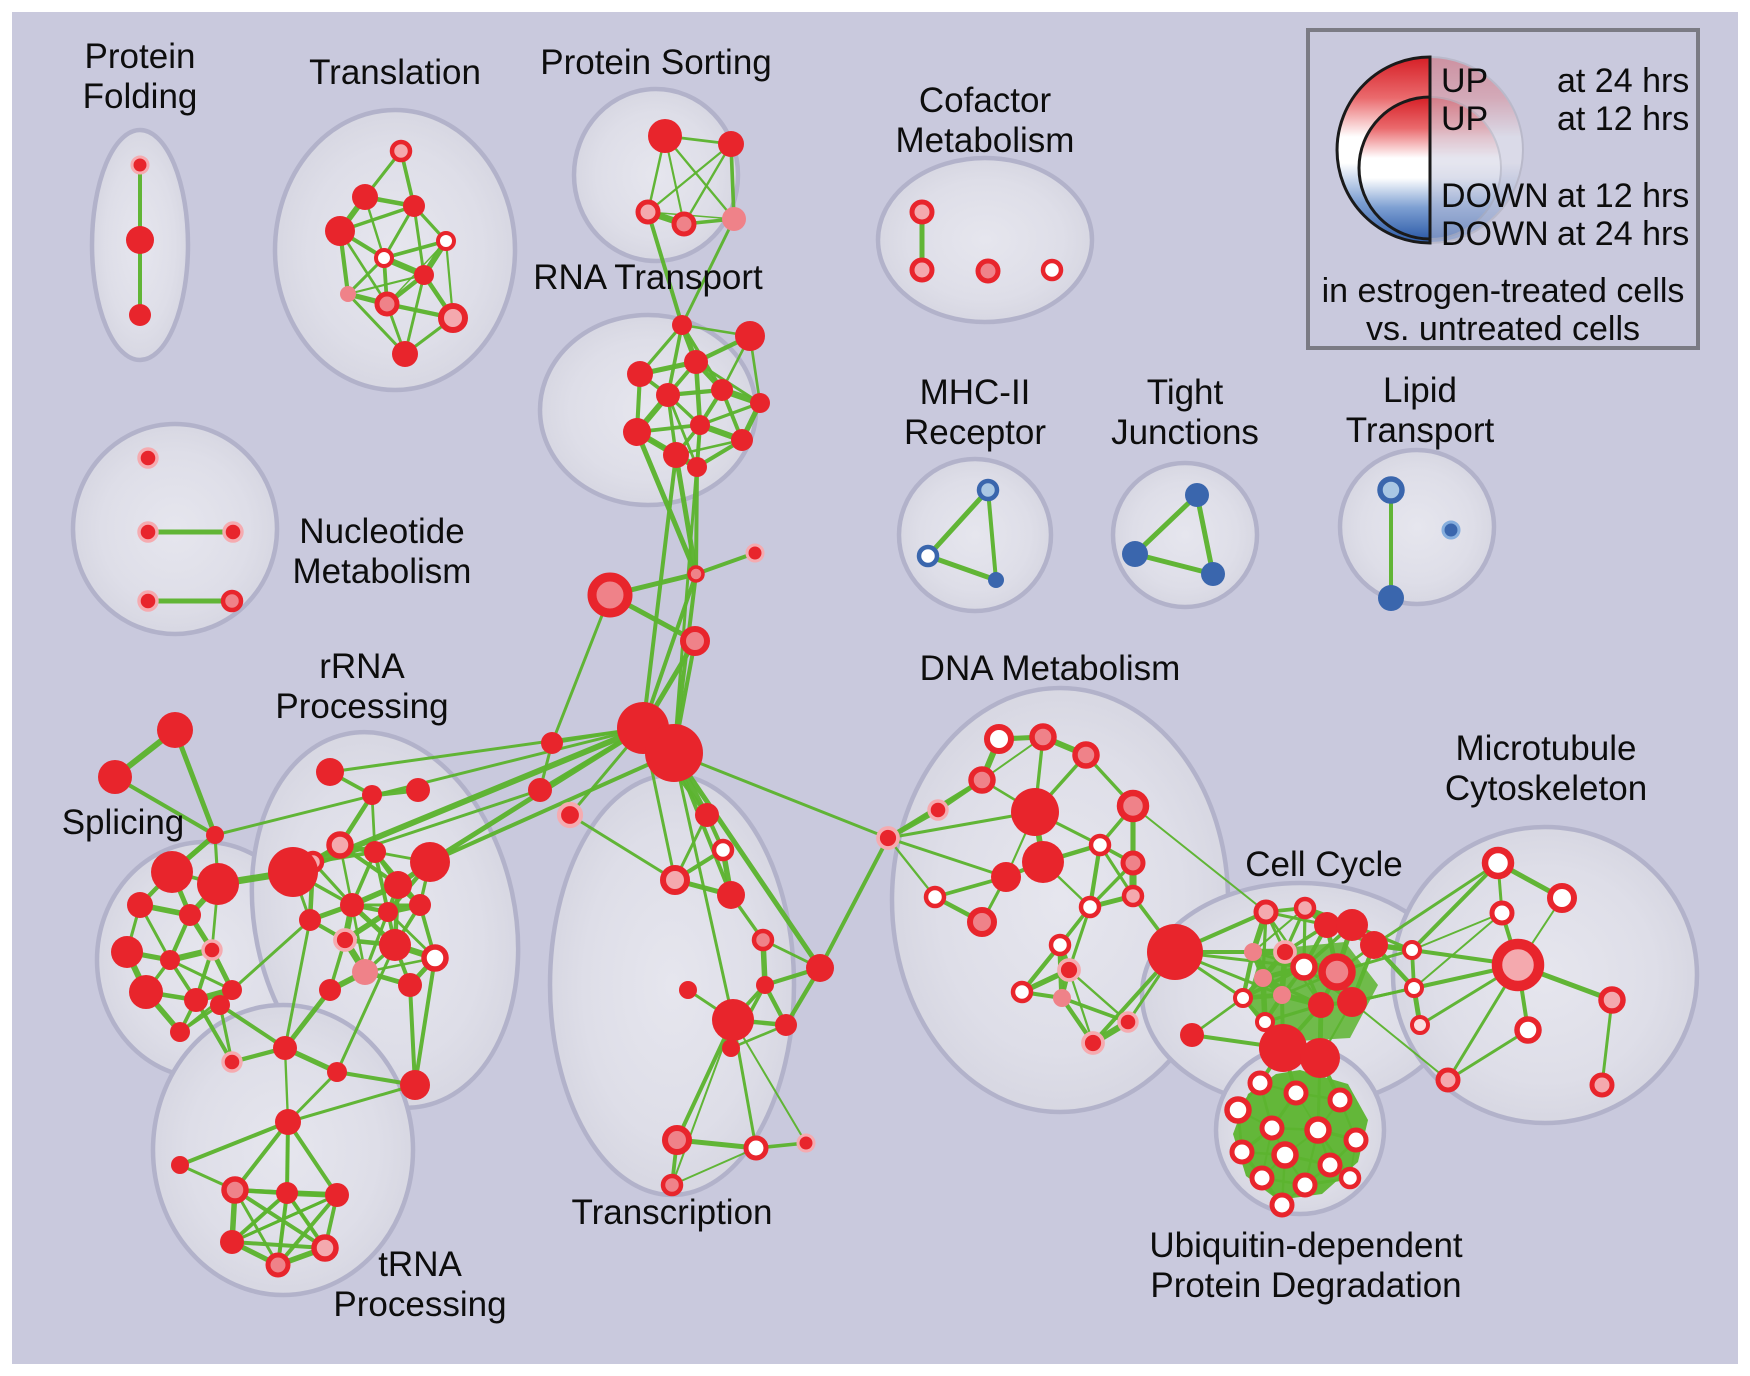  What do you see at coordinates (1253, 952) in the screenshot?
I see `node-pink` at bounding box center [1253, 952].